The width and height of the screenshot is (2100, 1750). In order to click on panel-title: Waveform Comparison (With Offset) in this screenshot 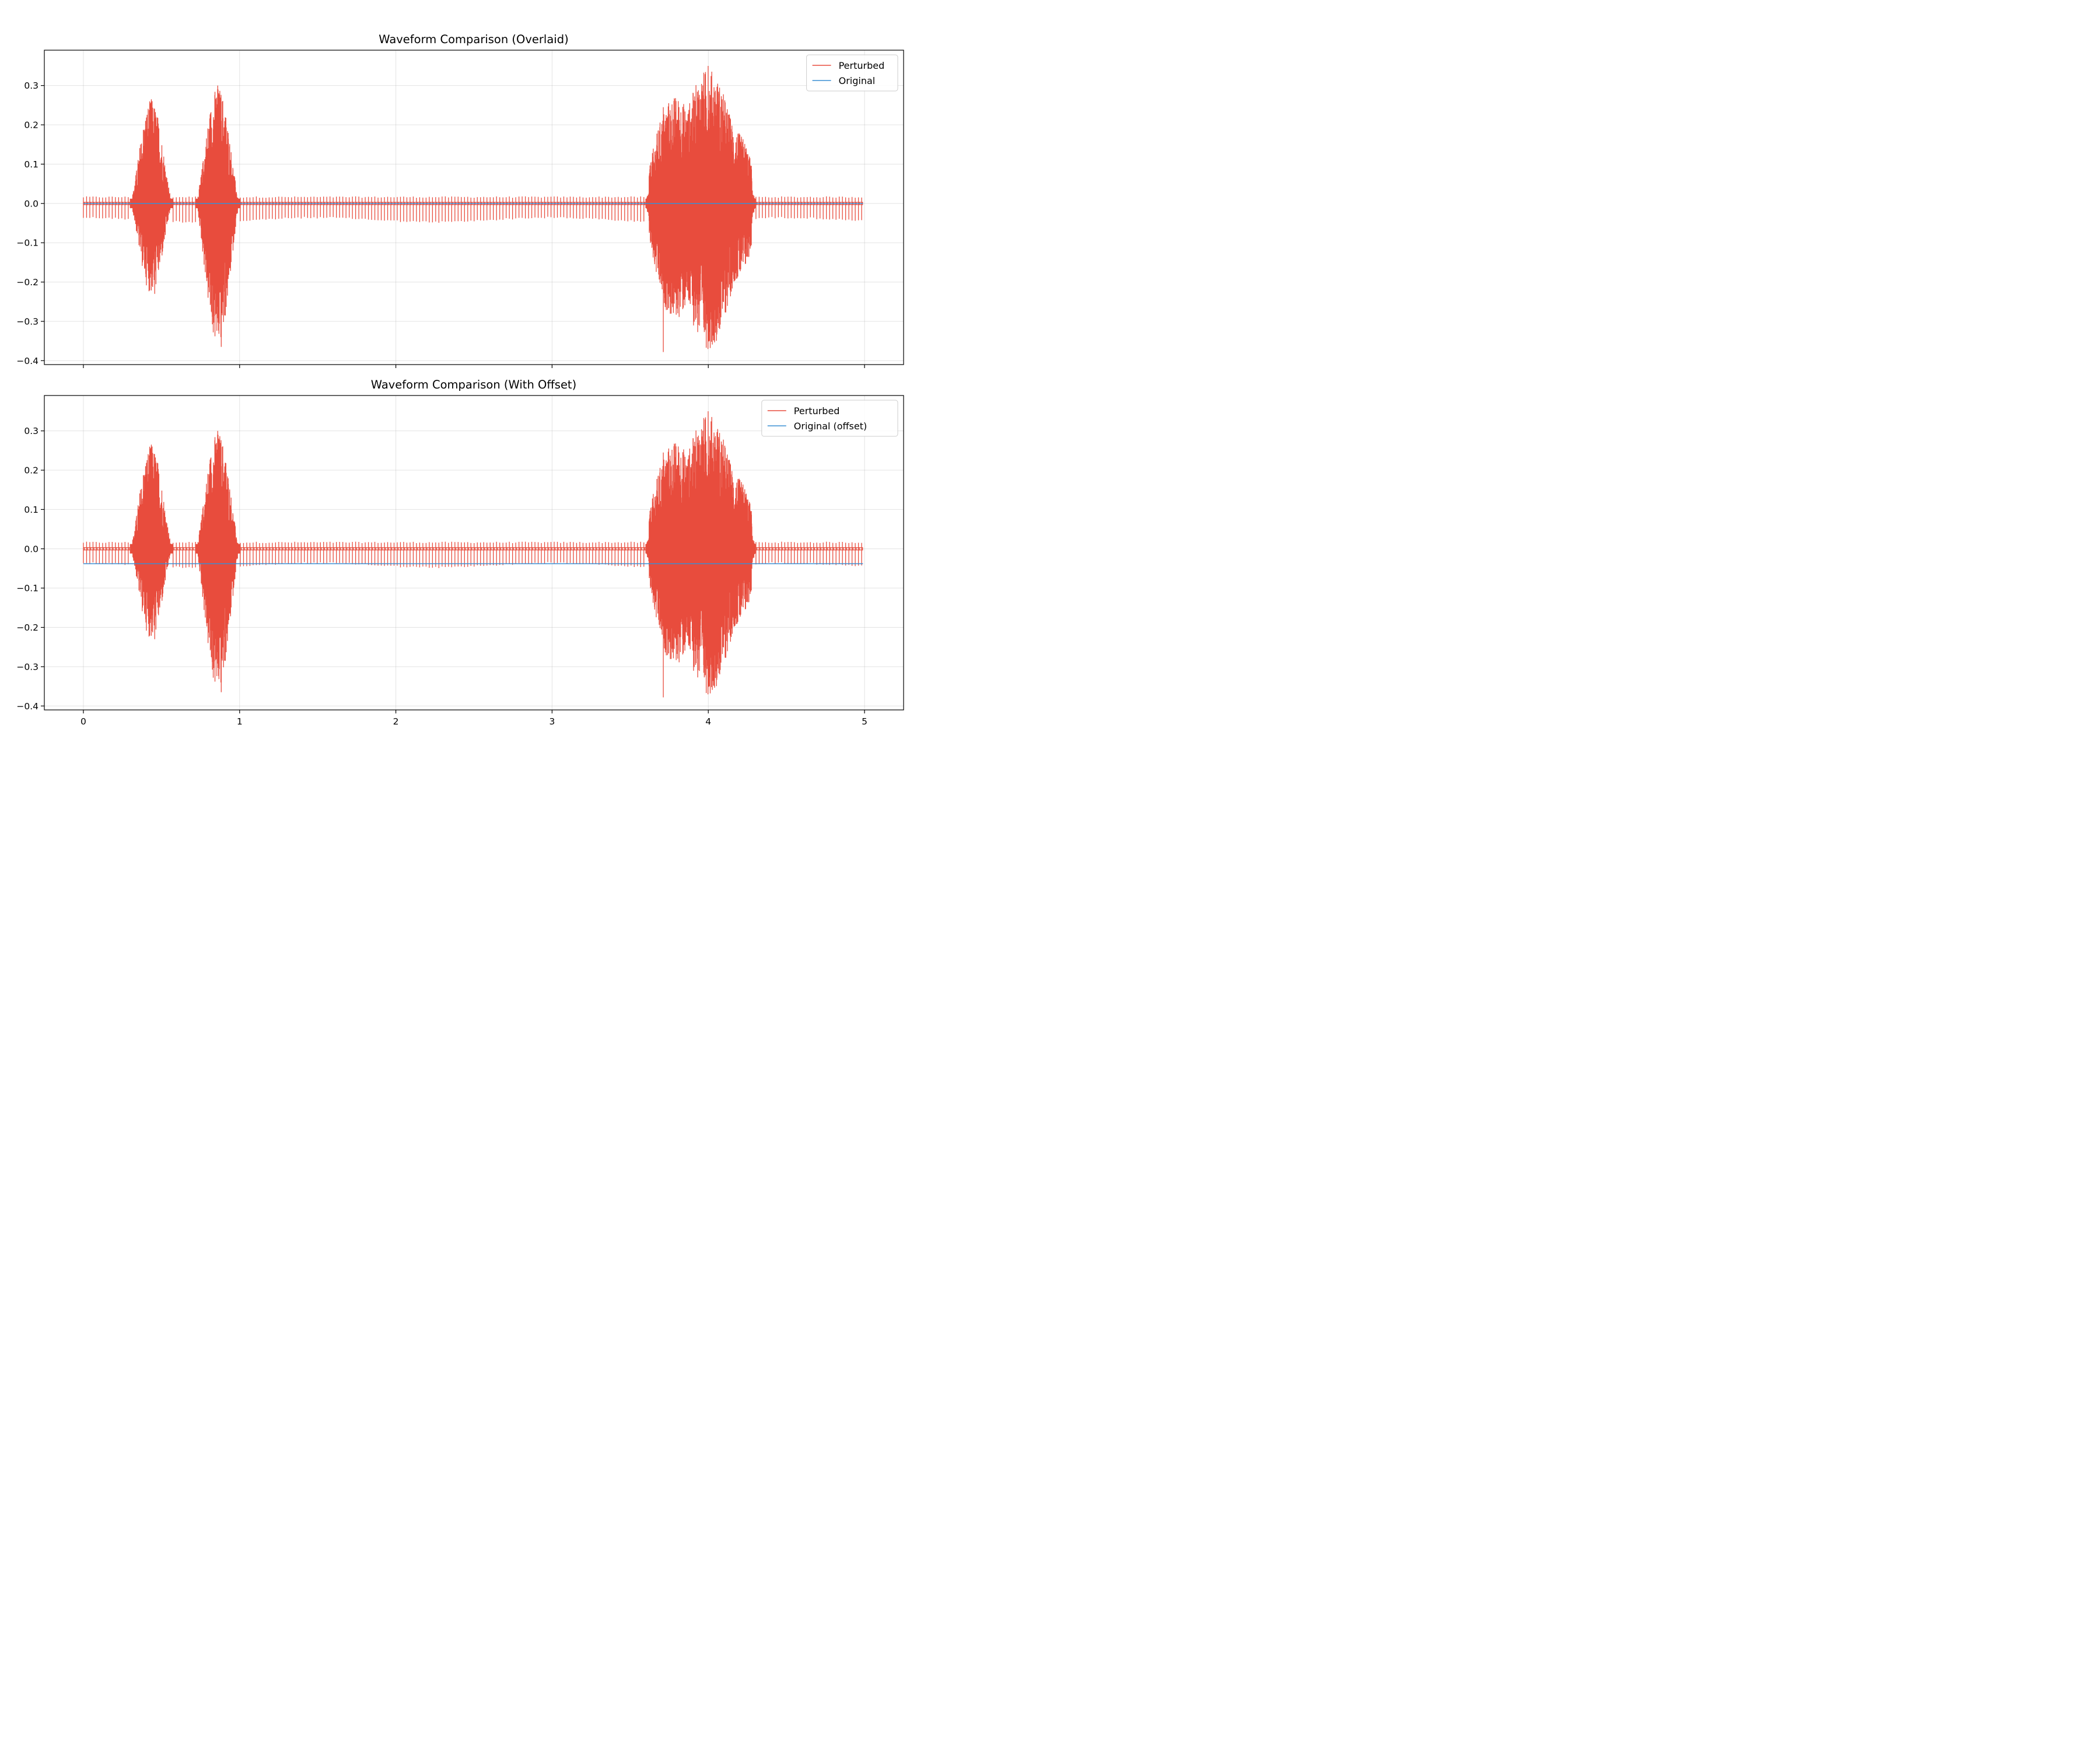, I will do `click(473, 384)`.